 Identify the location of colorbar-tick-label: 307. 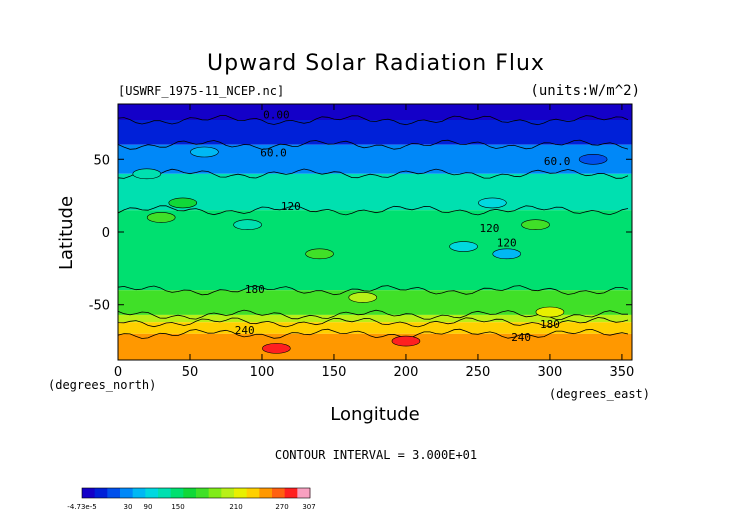
(308, 507).